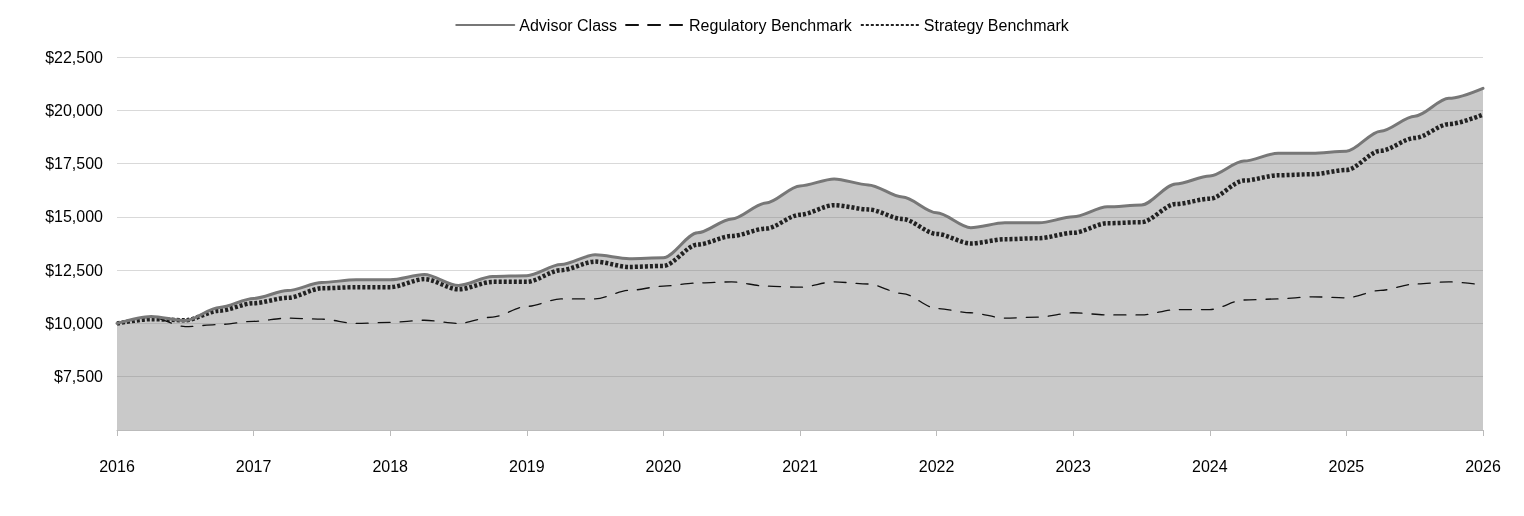  What do you see at coordinates (568, 25) in the screenshot?
I see `legend-label: Advisor Class` at bounding box center [568, 25].